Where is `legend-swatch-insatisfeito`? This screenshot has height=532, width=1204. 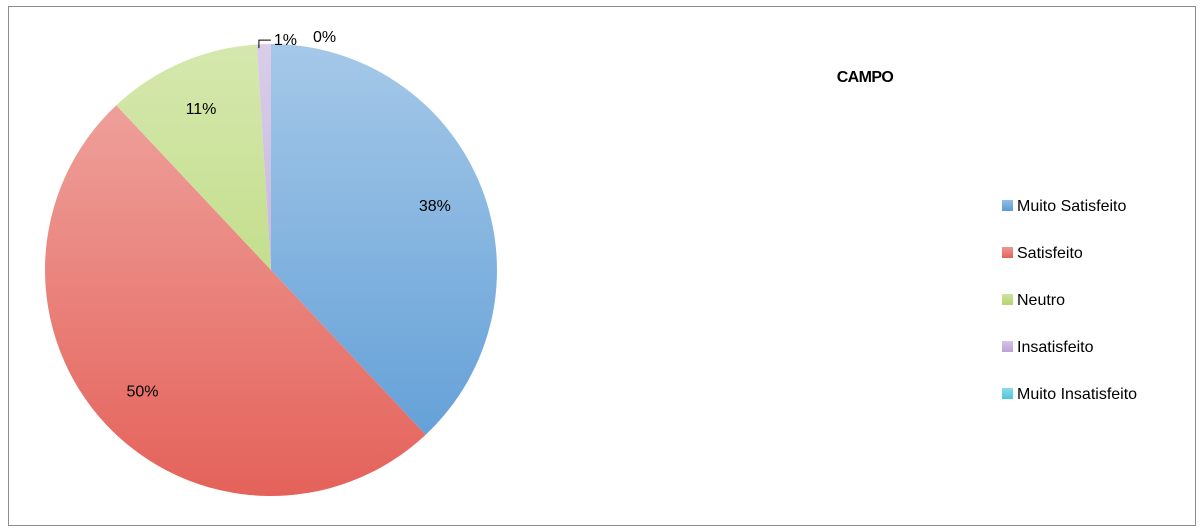 legend-swatch-insatisfeito is located at coordinates (1007, 346).